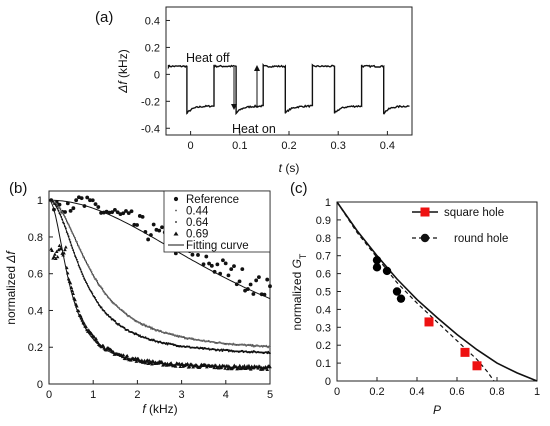  I want to click on panel-a-y-tick-label: 0.2, so click(152, 48).